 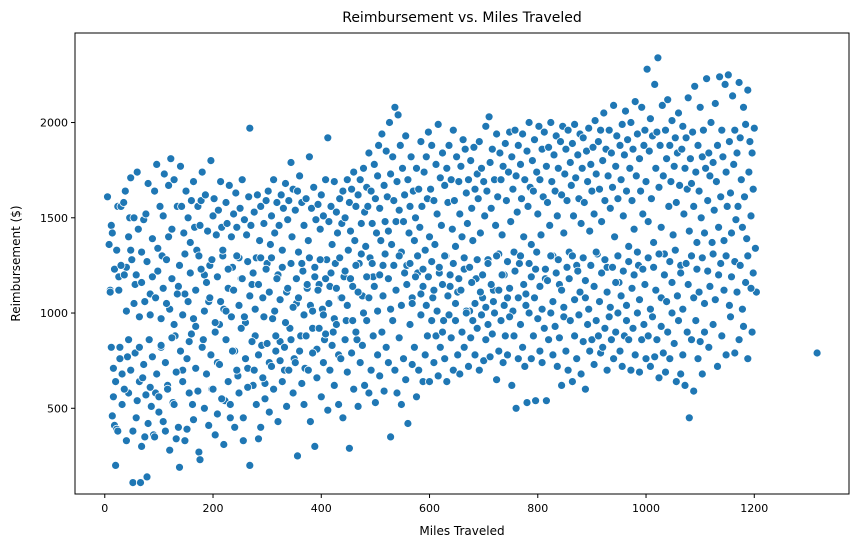 I want to click on y-tick-label: 1000, so click(x=54, y=313).